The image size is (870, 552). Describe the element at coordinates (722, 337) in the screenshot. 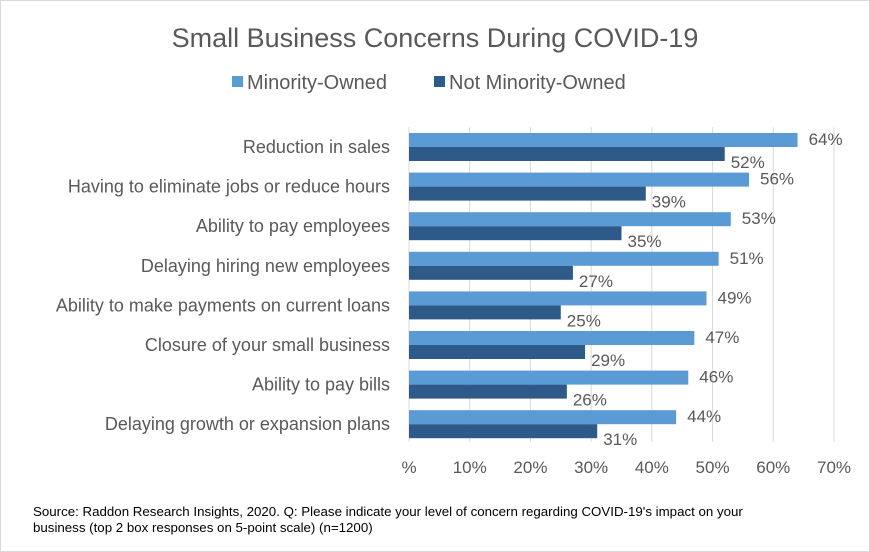

I see `data-label: 47%` at that location.